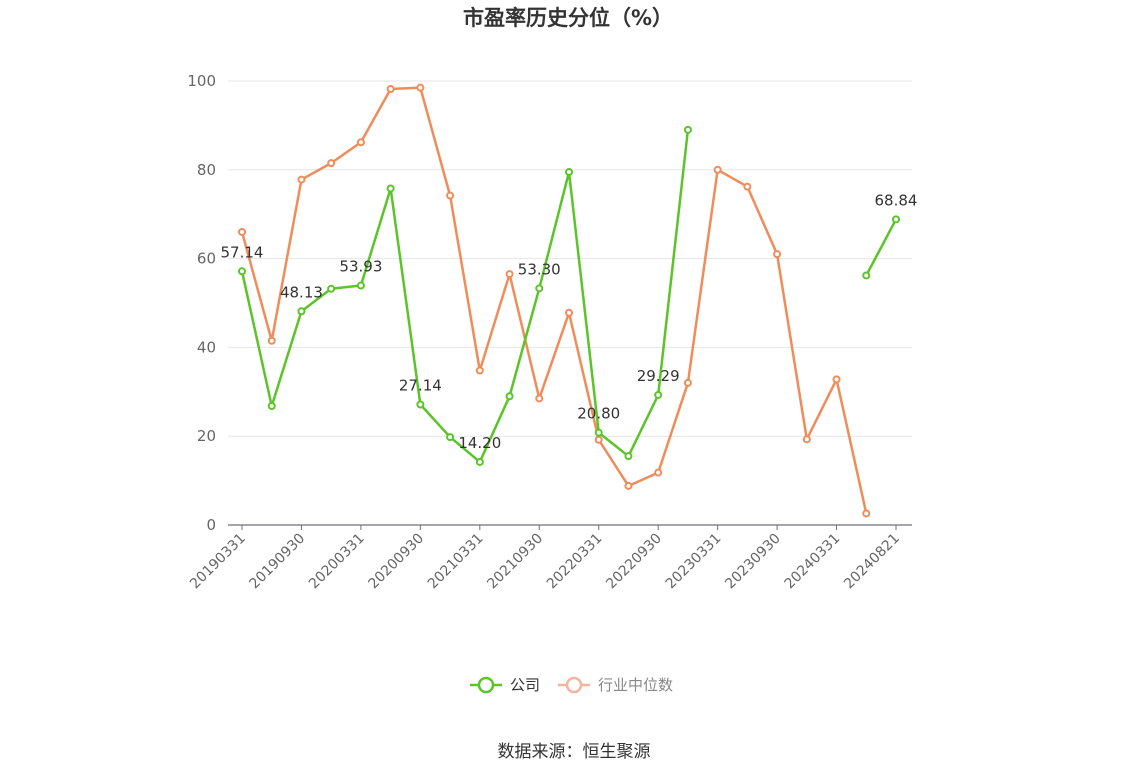 Image resolution: width=1148 pixels, height=776 pixels. Describe the element at coordinates (278, 562) in the screenshot. I see `x-tick-label: 20190930` at that location.